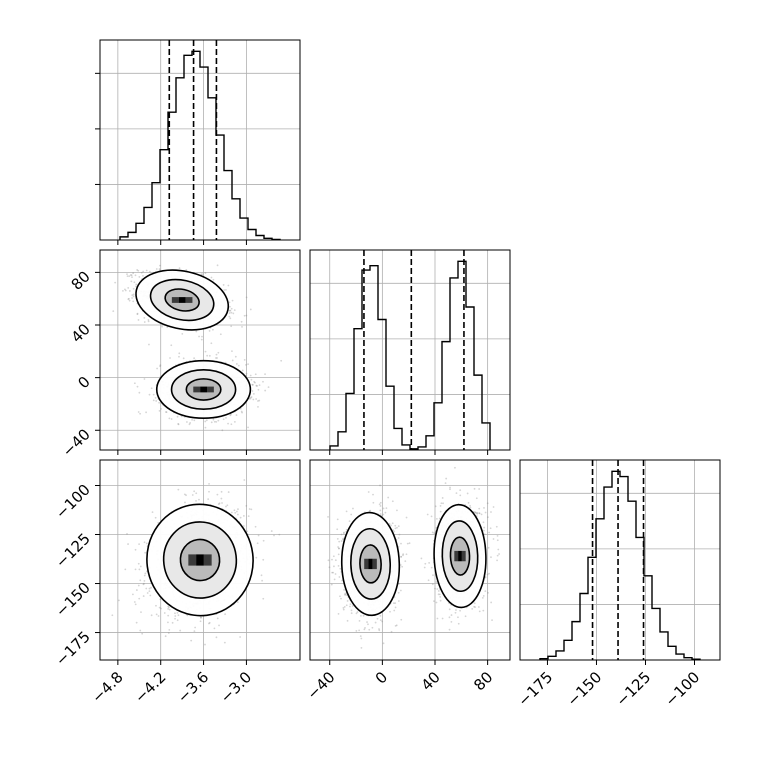 This screenshot has width=760, height=760. I want to click on panel-frame, so click(200, 560).